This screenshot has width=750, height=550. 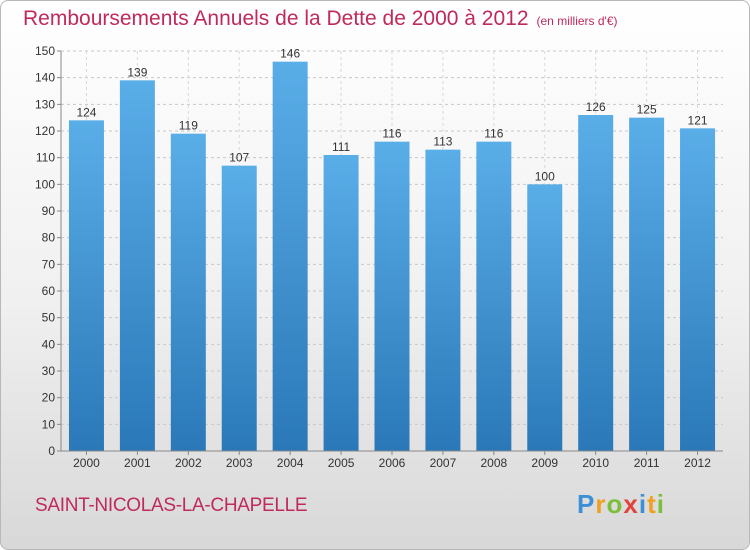 I want to click on proxiti-logo: Proxiti, so click(x=621, y=504).